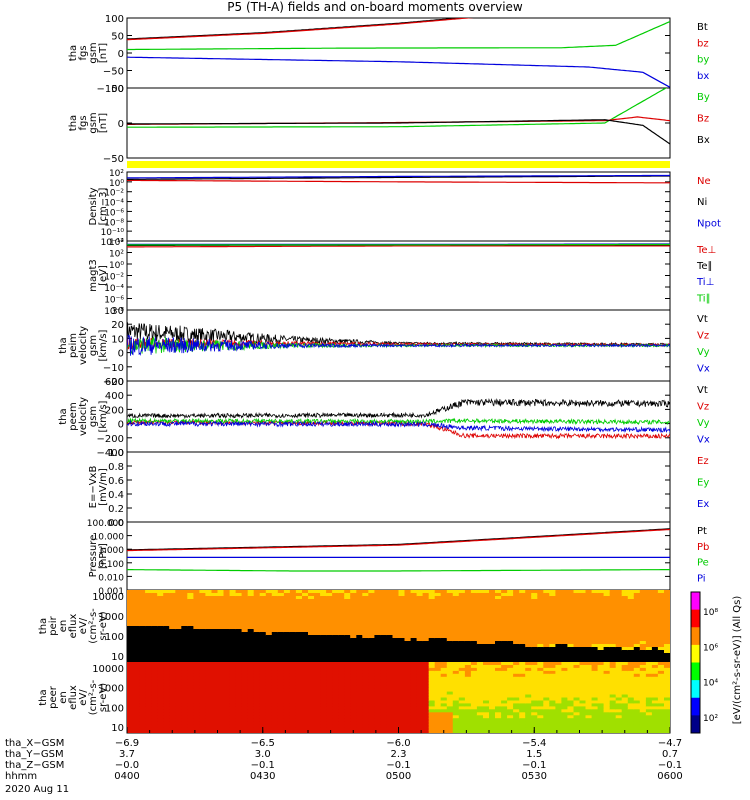 The width and height of the screenshot is (750, 800). Describe the element at coordinates (114, 289) in the screenshot. I see `y-tick-label: 10⁻⁴` at that location.